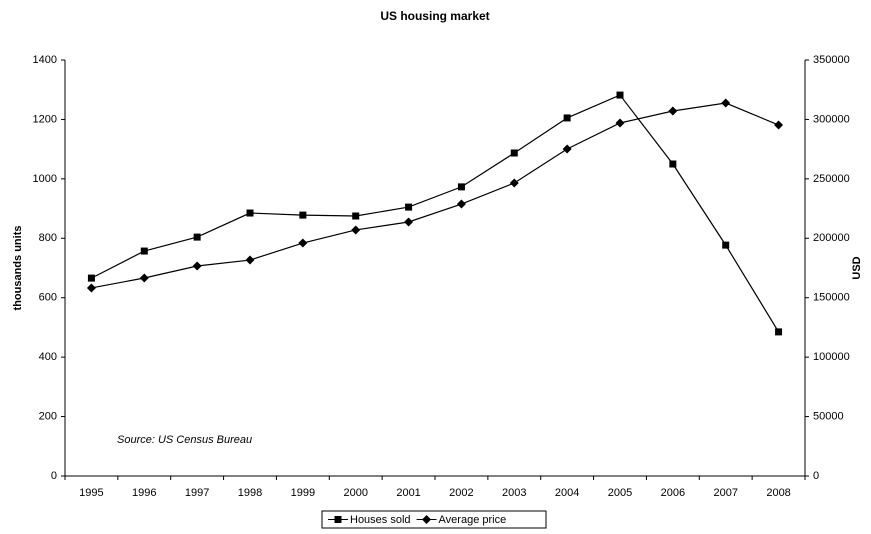 This screenshot has width=871, height=534. I want to click on legend-label: Average price, so click(473, 520).